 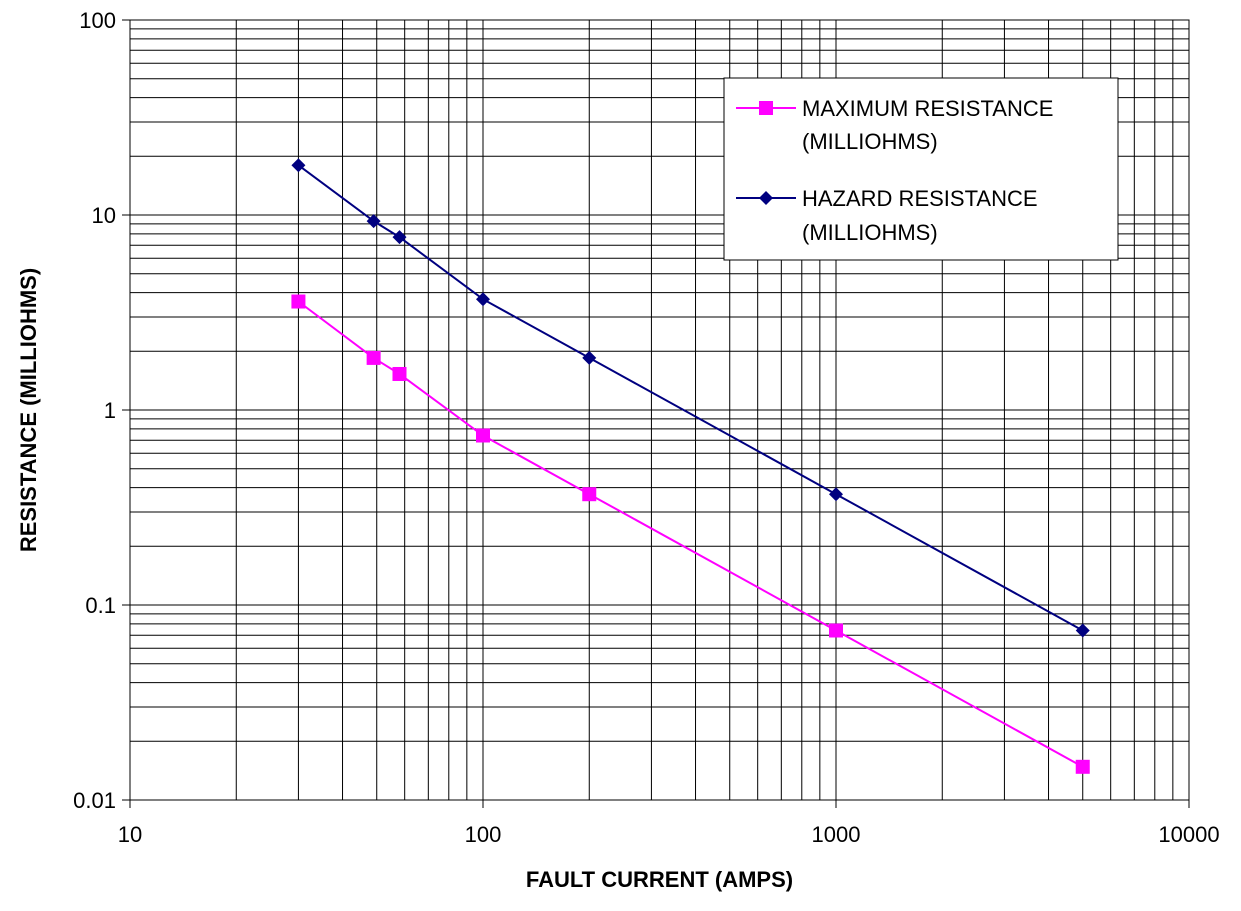 I want to click on legend-label-maximum-resistance-unit: (MILLIOHMS), so click(x=870, y=141).